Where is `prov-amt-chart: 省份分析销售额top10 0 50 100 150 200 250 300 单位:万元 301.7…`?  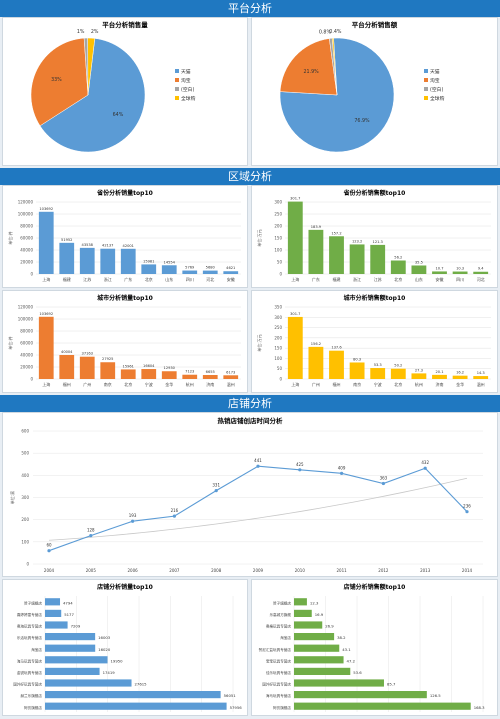
prov-amt-chart: 省份分析销售额top10 0 50 100 150 200 250 300 单位:万元 301.7… is located at coordinates (373, 235).